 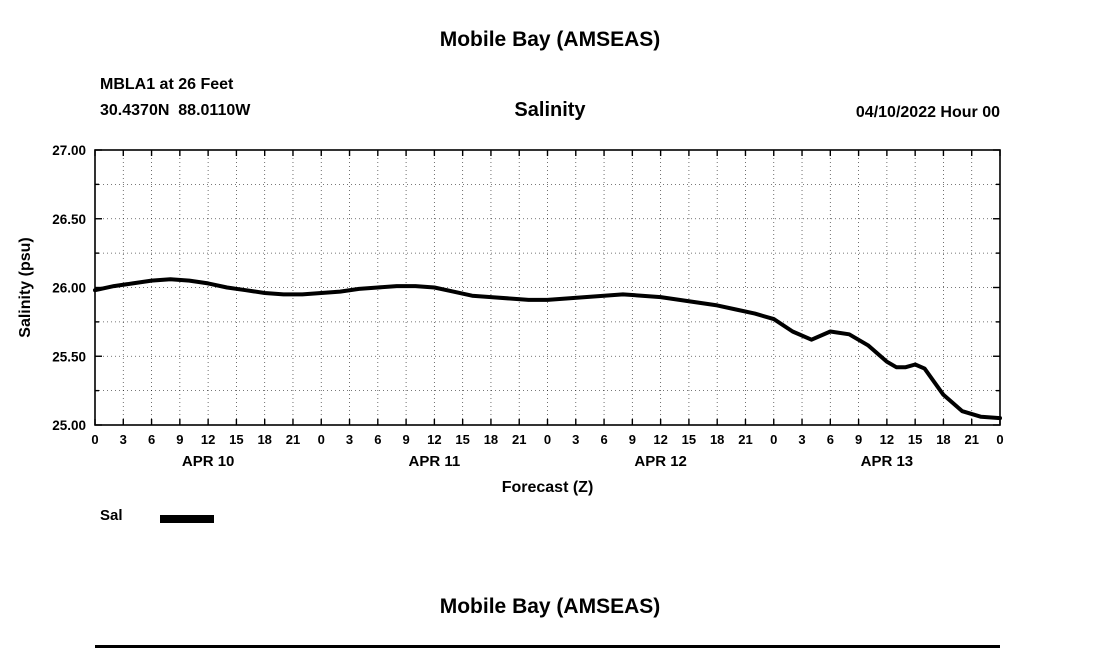 I want to click on y-tick-label: 26.00, so click(x=69, y=288).